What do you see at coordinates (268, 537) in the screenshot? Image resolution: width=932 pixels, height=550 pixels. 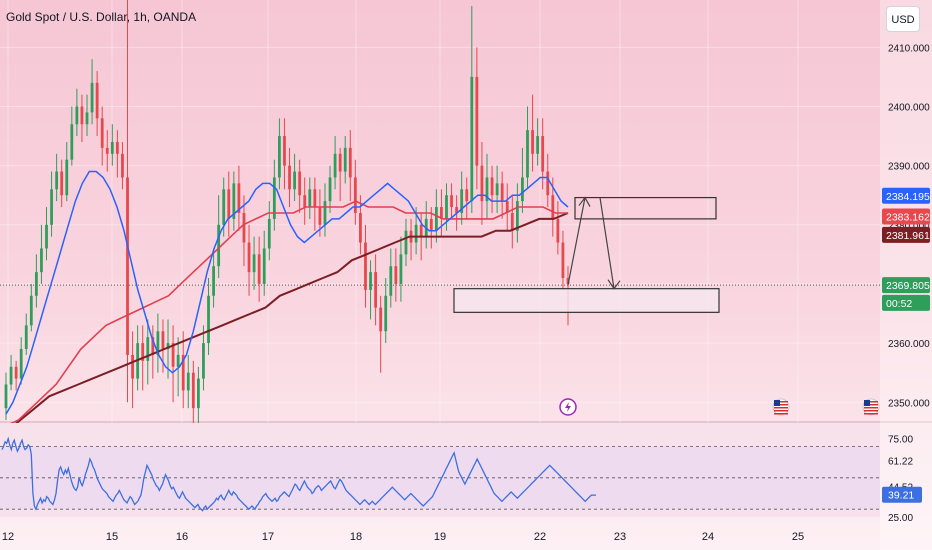 I see `time-tick-label: 17` at bounding box center [268, 537].